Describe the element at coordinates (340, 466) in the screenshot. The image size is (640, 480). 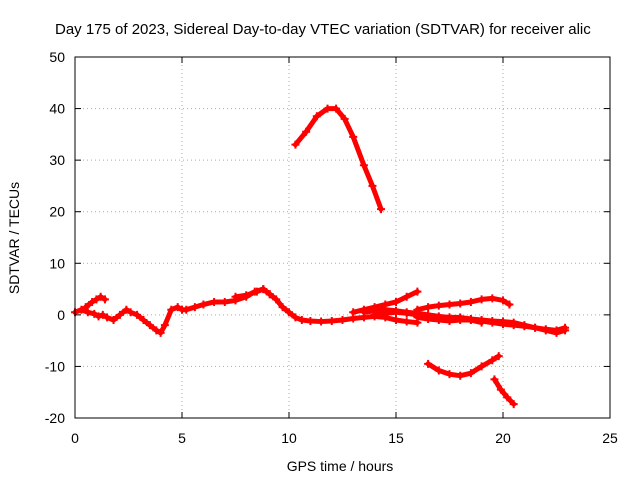
I see `x-axis-label: GPS time / hours` at that location.